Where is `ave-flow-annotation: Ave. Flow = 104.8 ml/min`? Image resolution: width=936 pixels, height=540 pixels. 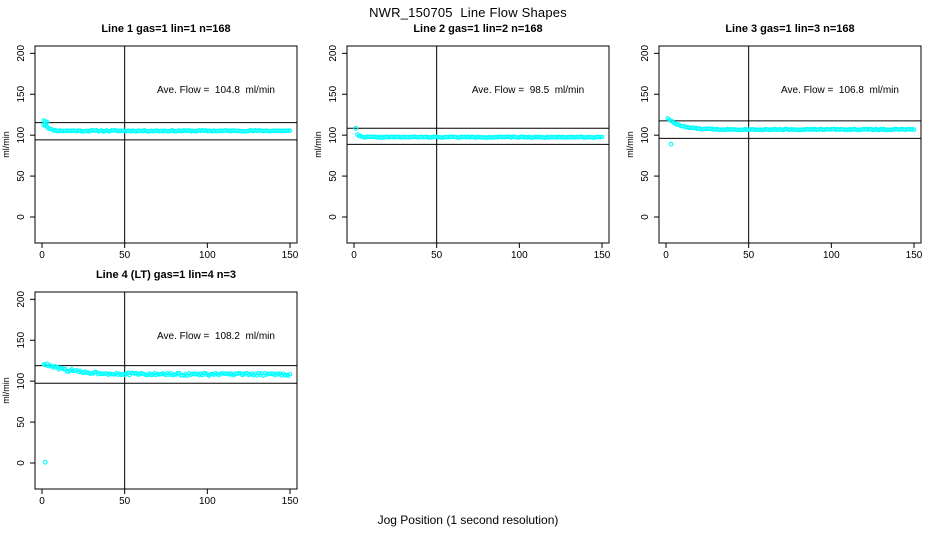 ave-flow-annotation: Ave. Flow = 104.8 ml/min is located at coordinates (216, 90).